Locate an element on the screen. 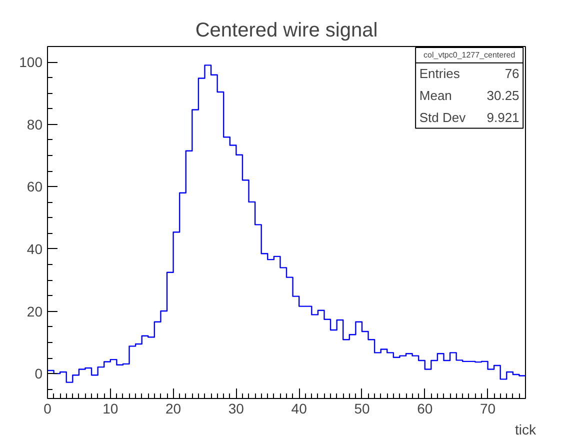  y-tick-label: 100 is located at coordinates (31, 62).